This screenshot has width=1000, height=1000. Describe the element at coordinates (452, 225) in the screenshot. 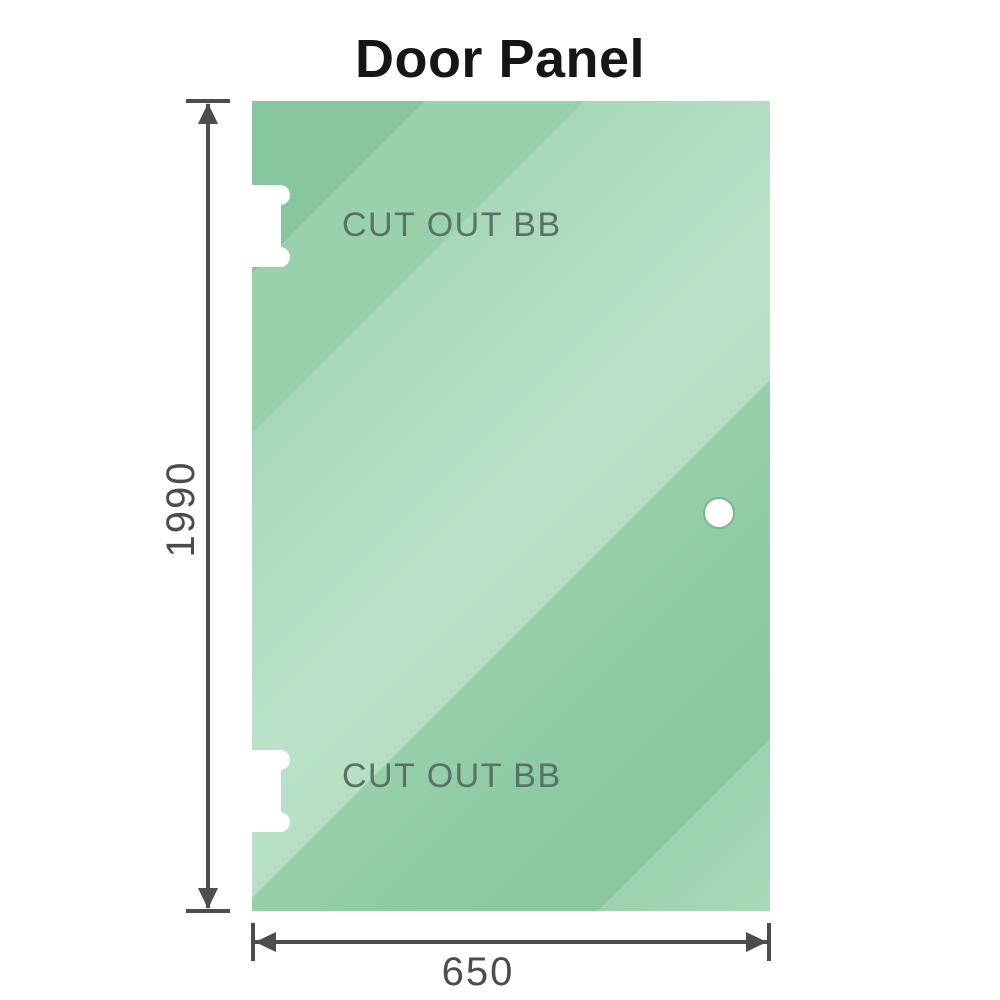

I see `cutout-label-top: CUT OUT BB` at that location.